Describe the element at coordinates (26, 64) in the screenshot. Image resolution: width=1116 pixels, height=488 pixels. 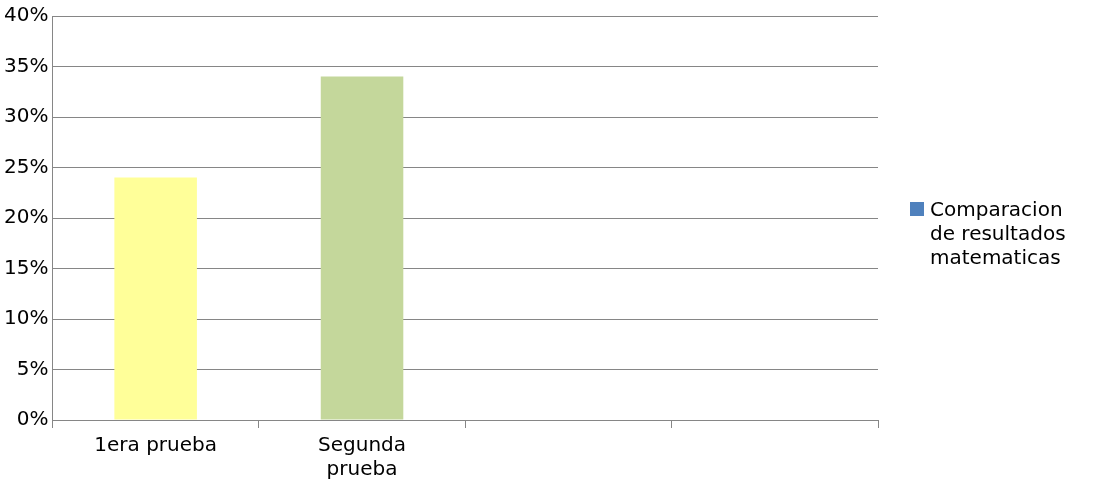
I see `y-tick-label: 35%` at that location.